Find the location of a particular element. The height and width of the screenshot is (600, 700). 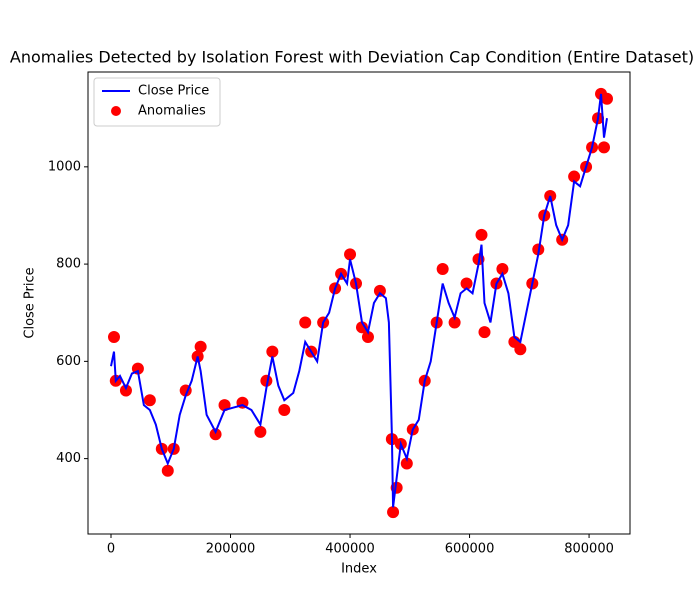

x-tick-label: 400000 is located at coordinates (350, 549).